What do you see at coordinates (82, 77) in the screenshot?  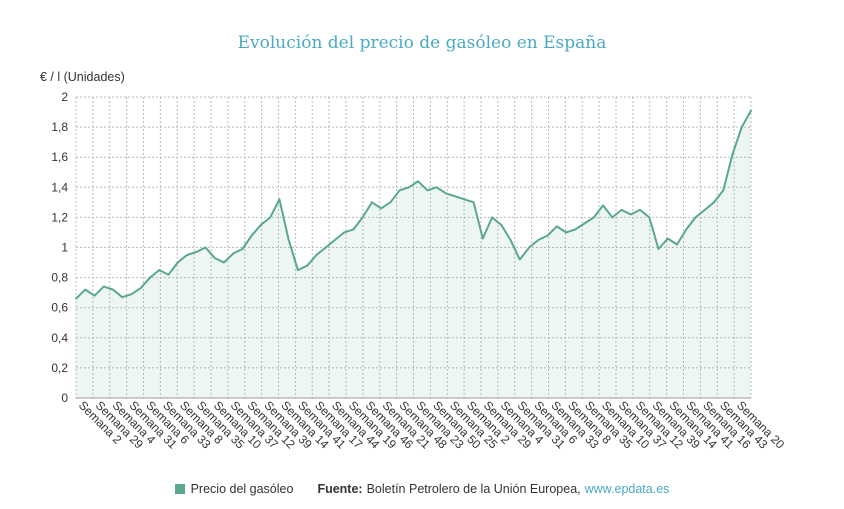 I see `y-axis-label: € / l (Unidades)` at bounding box center [82, 77].